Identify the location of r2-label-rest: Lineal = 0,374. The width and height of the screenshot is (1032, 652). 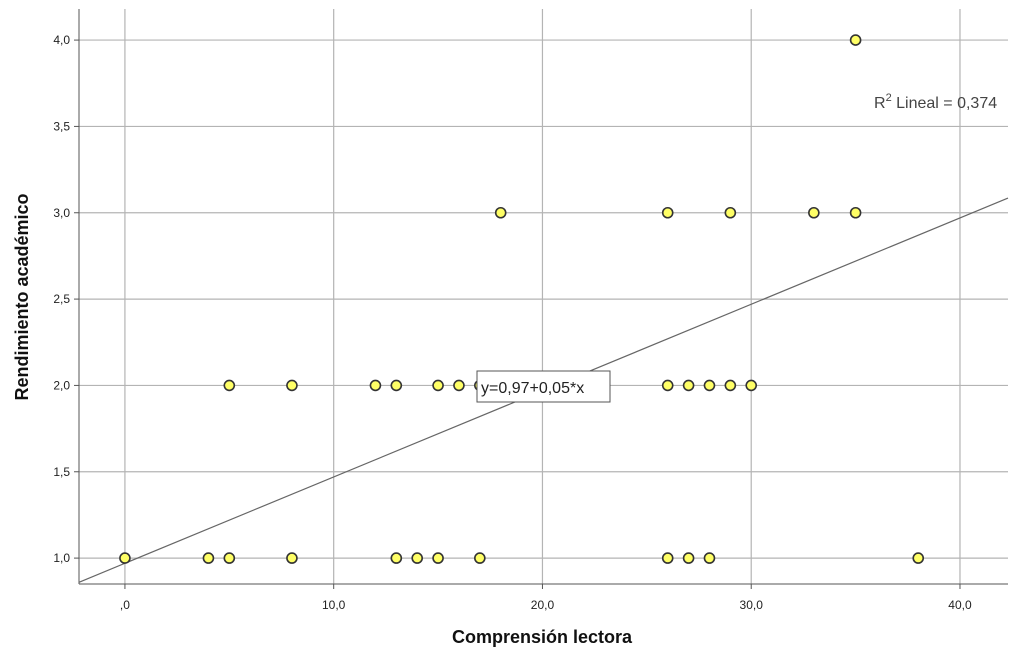
(945, 103).